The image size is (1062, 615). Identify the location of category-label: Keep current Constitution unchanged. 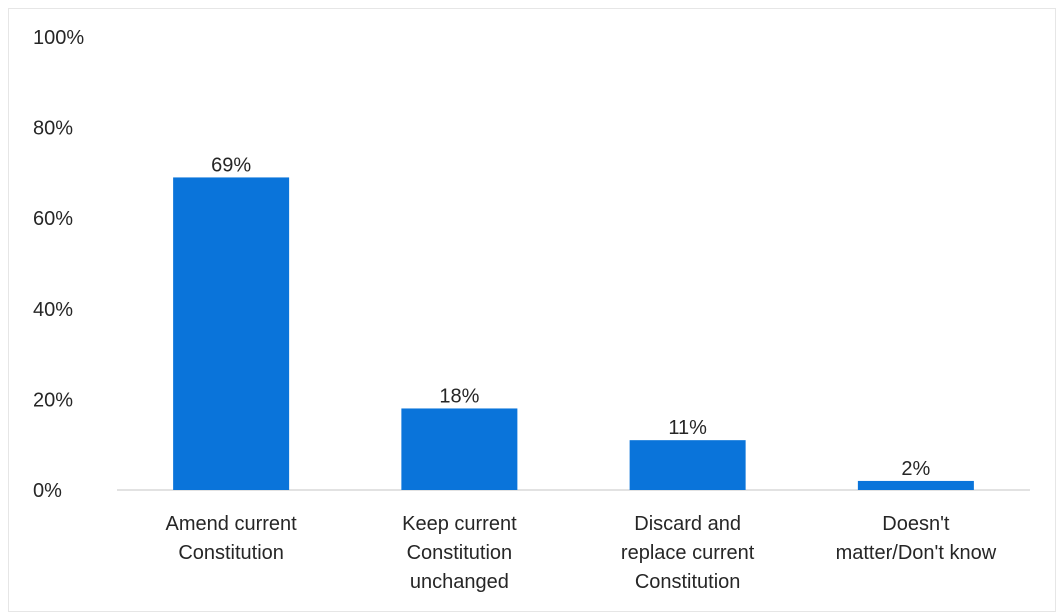
(459, 553).